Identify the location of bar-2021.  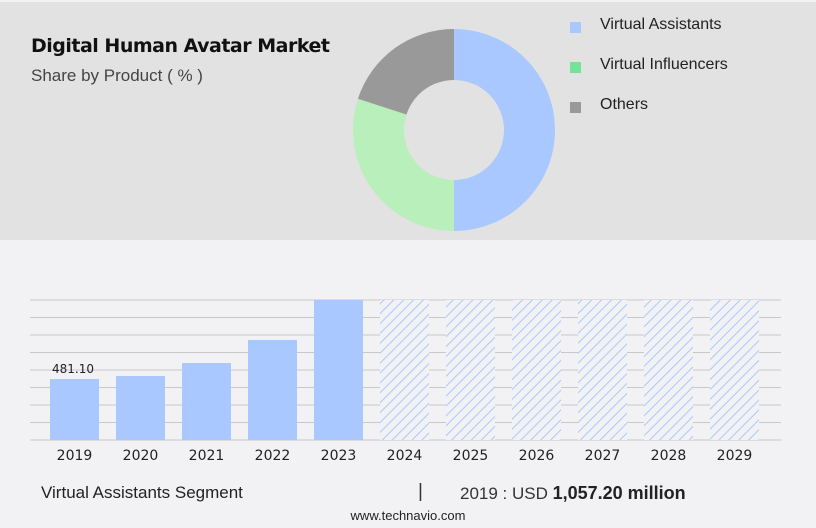
(206, 401).